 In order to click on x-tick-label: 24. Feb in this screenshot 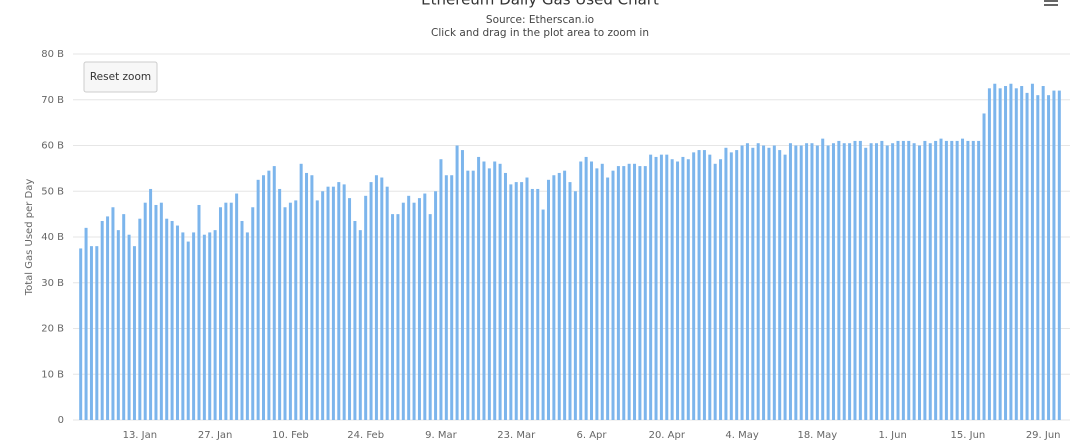, I will do `click(365, 435)`.